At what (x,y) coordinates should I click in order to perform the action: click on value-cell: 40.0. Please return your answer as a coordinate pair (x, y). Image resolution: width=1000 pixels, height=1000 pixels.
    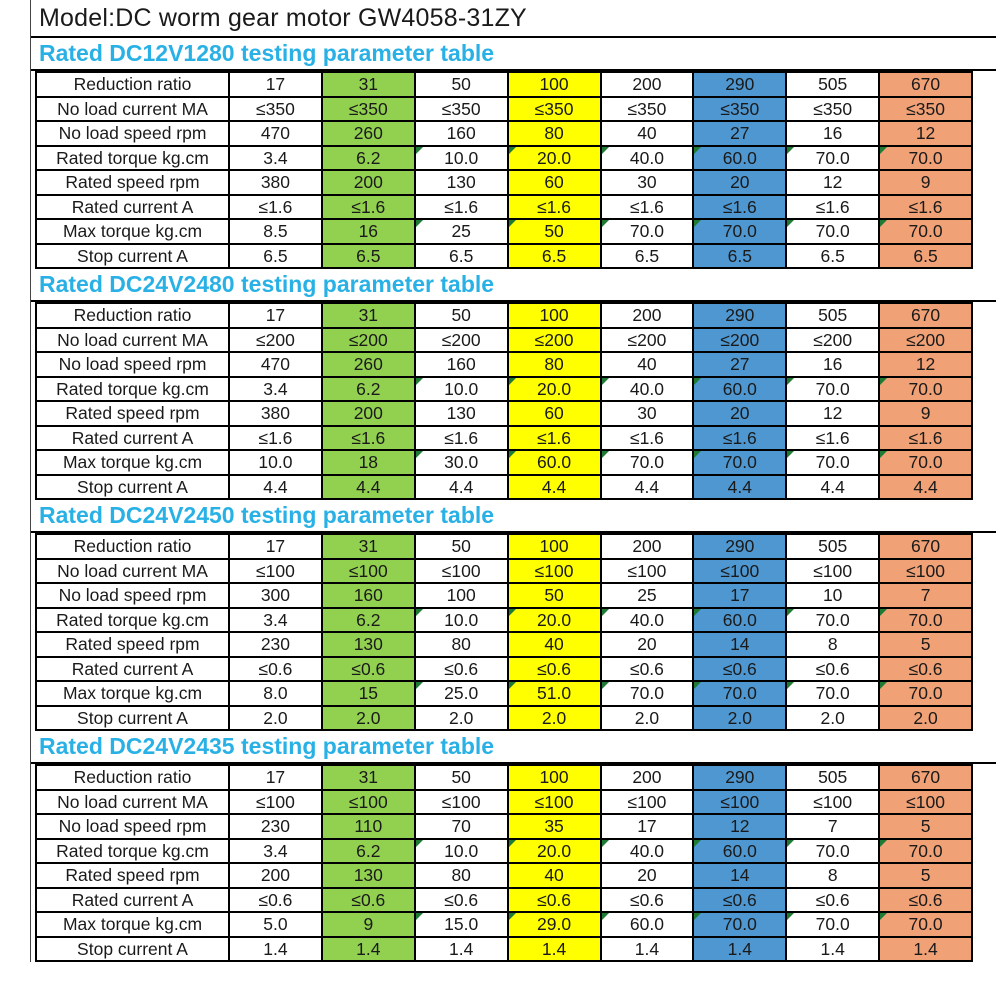
    Looking at the image, I should click on (647, 850).